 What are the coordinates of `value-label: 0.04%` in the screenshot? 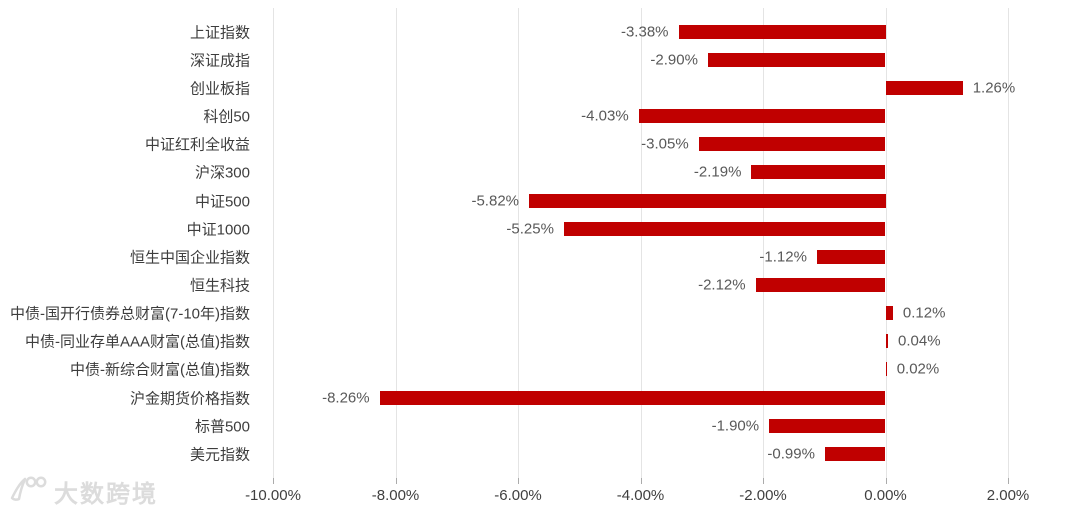 It's located at (919, 341).